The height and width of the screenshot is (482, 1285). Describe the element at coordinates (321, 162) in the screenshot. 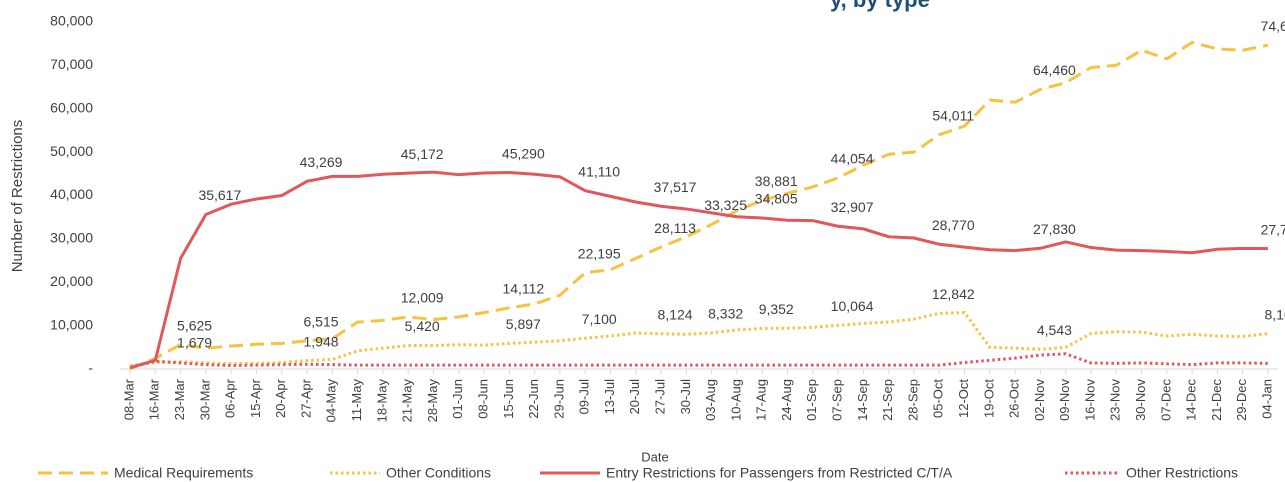

I see `data-label: 43,269` at that location.